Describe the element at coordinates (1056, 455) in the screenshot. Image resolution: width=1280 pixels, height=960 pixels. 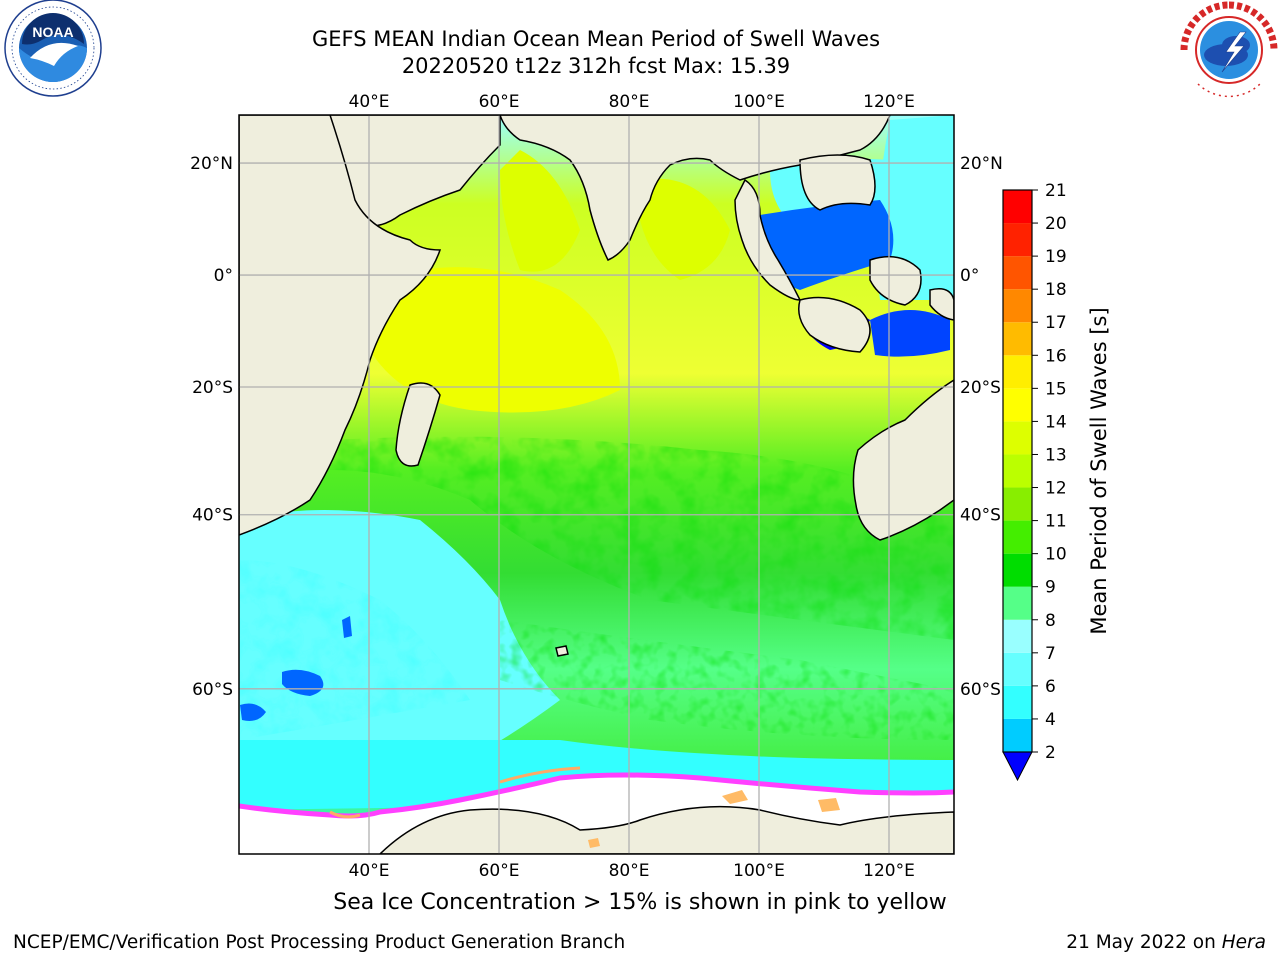
I see `colorbar-tick-label: 13` at that location.